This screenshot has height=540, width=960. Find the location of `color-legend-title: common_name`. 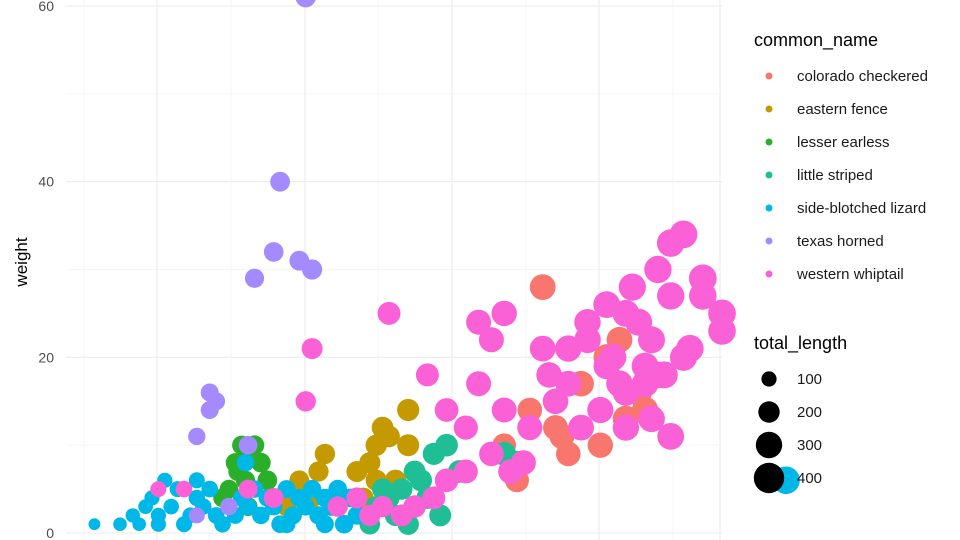

color-legend-title: common_name is located at coordinates (816, 40).